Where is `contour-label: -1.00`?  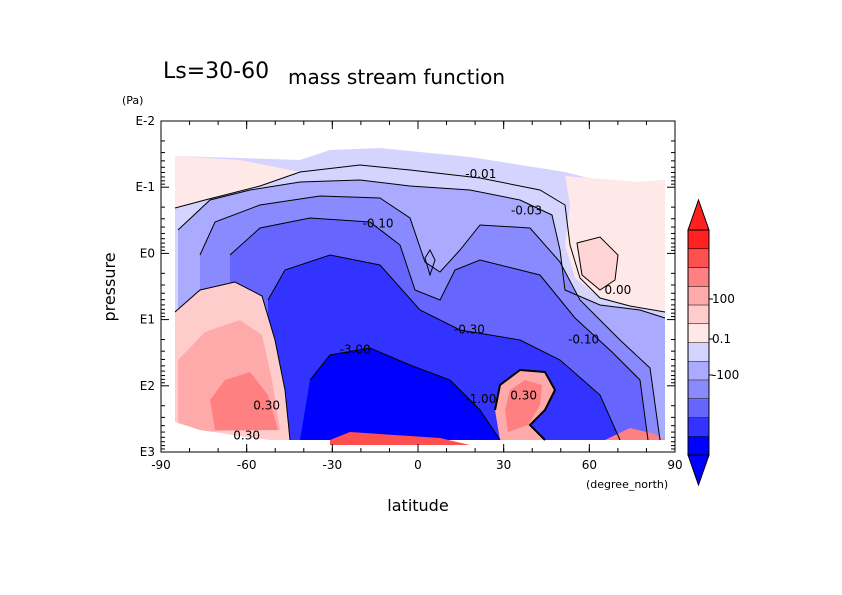 contour-label: -1.00 is located at coordinates (480, 399).